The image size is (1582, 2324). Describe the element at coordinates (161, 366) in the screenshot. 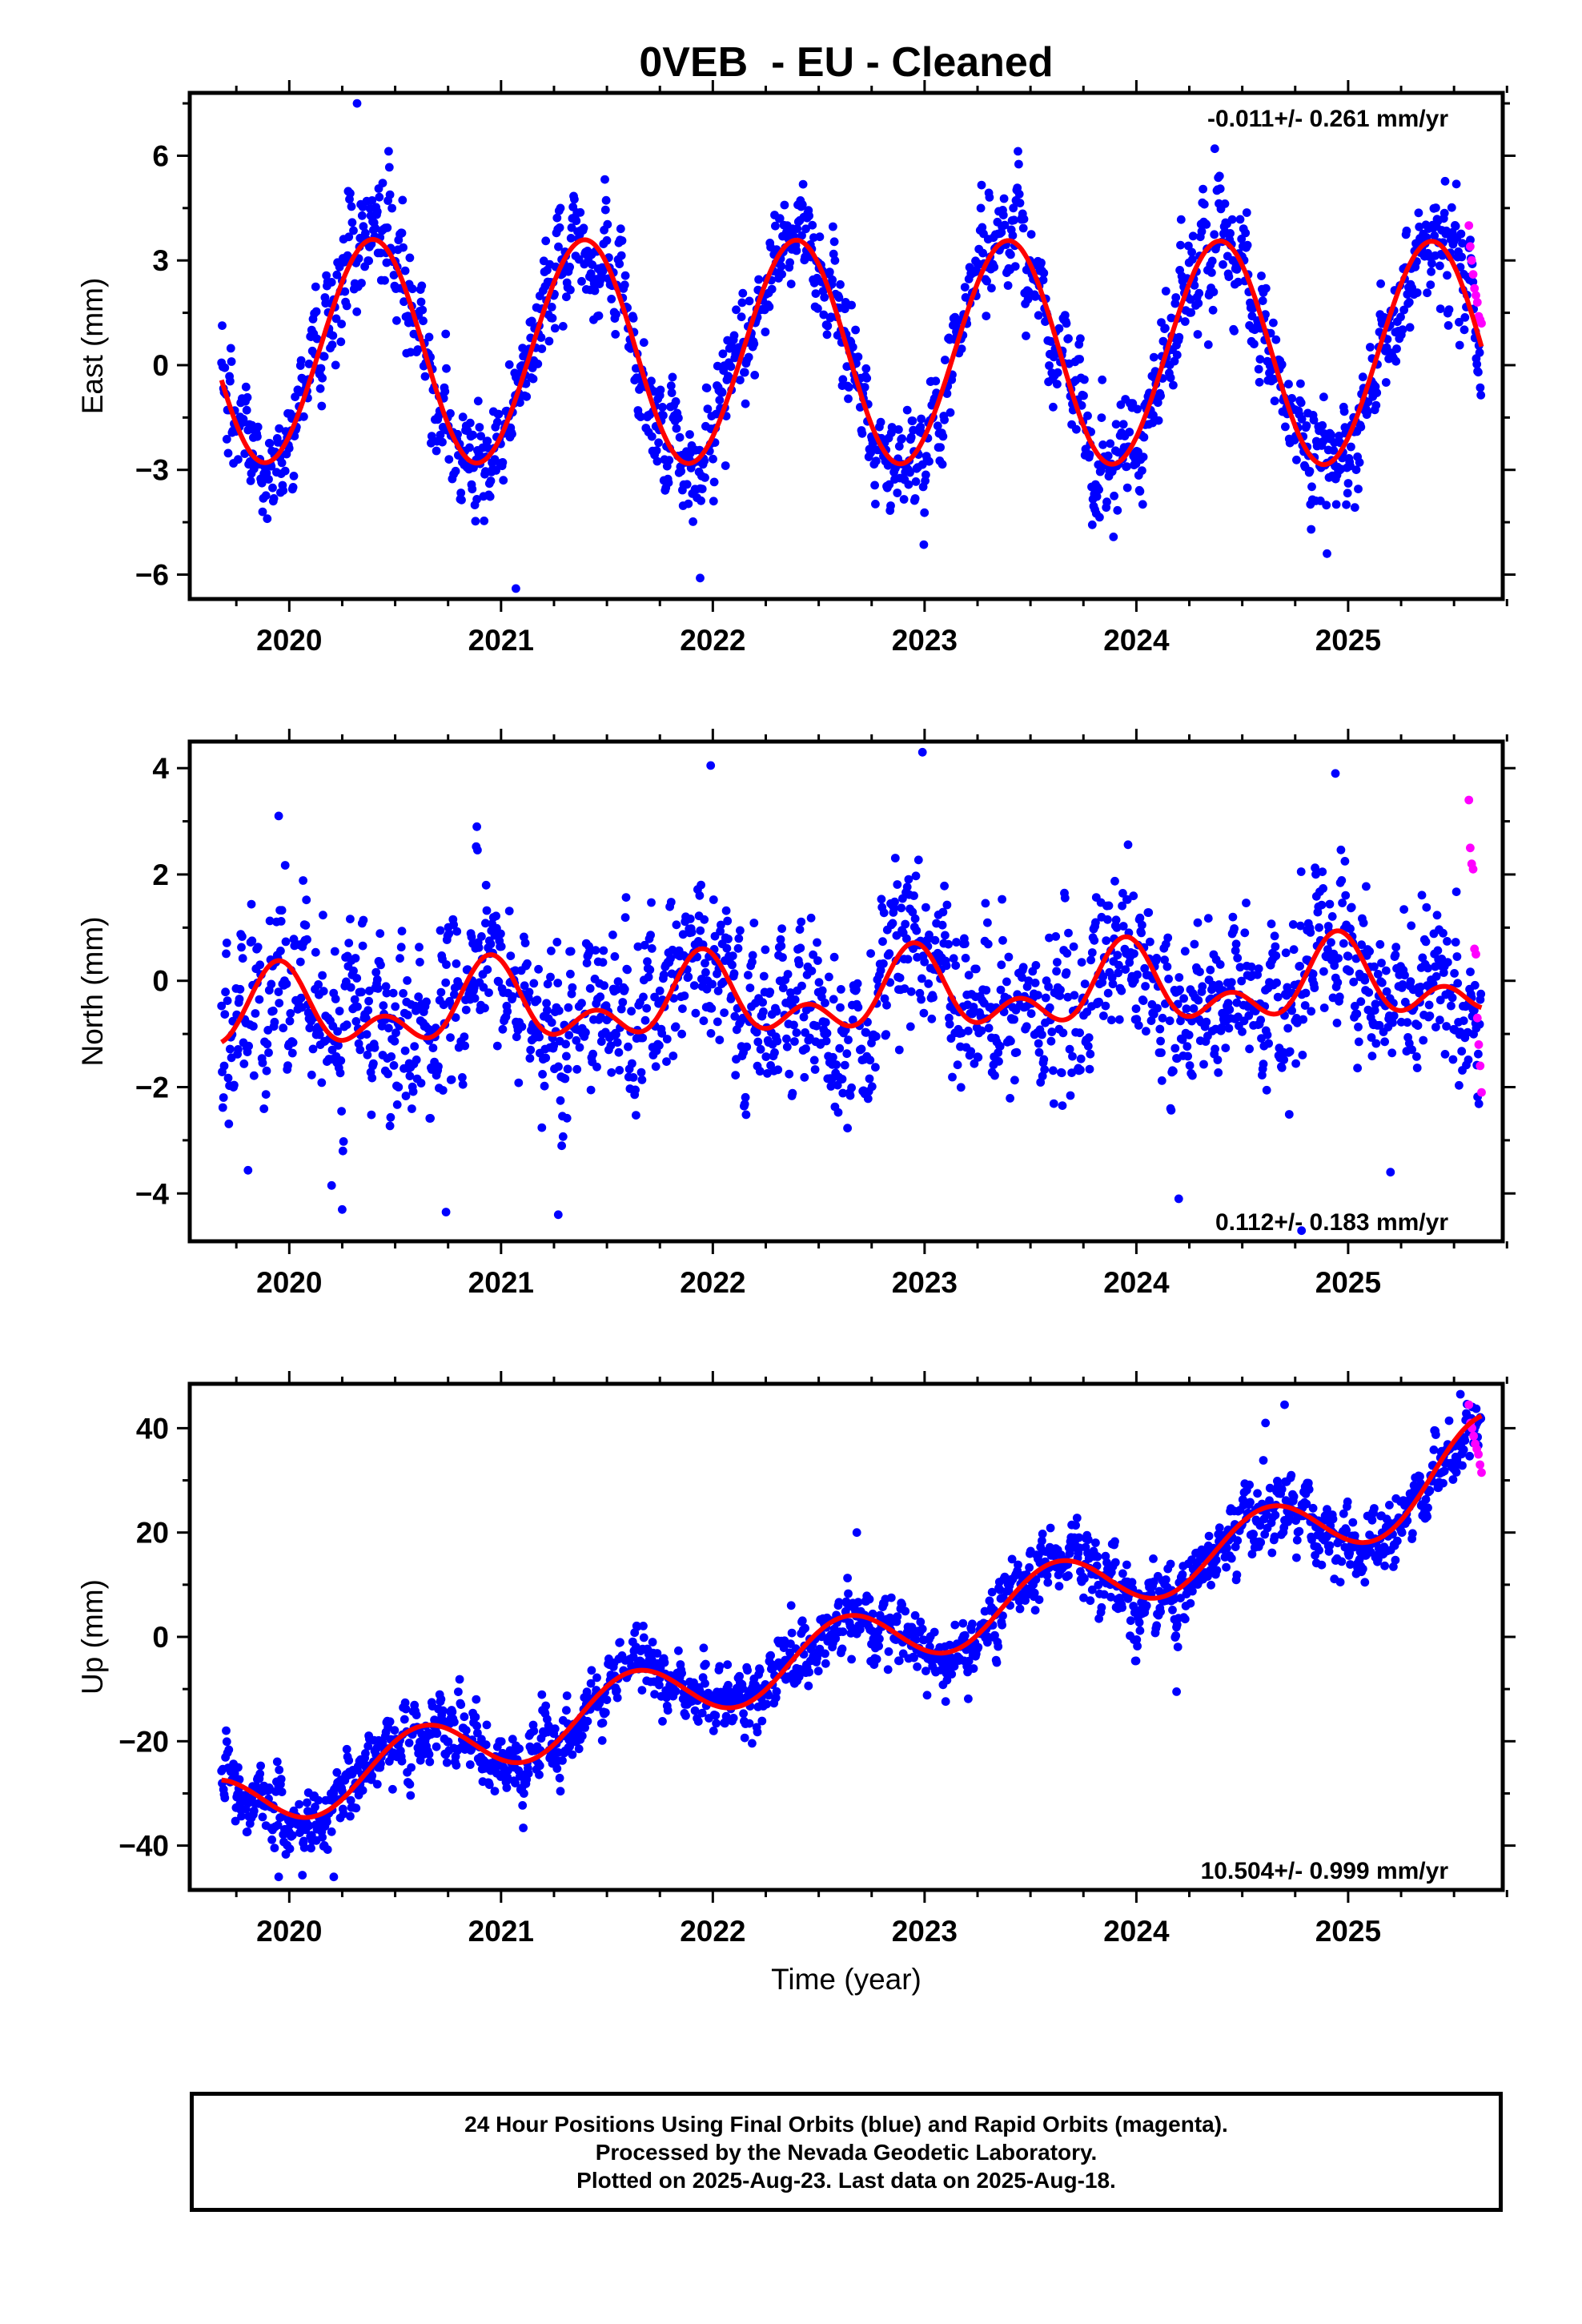

I see `east-y-tick-label: 0` at that location.